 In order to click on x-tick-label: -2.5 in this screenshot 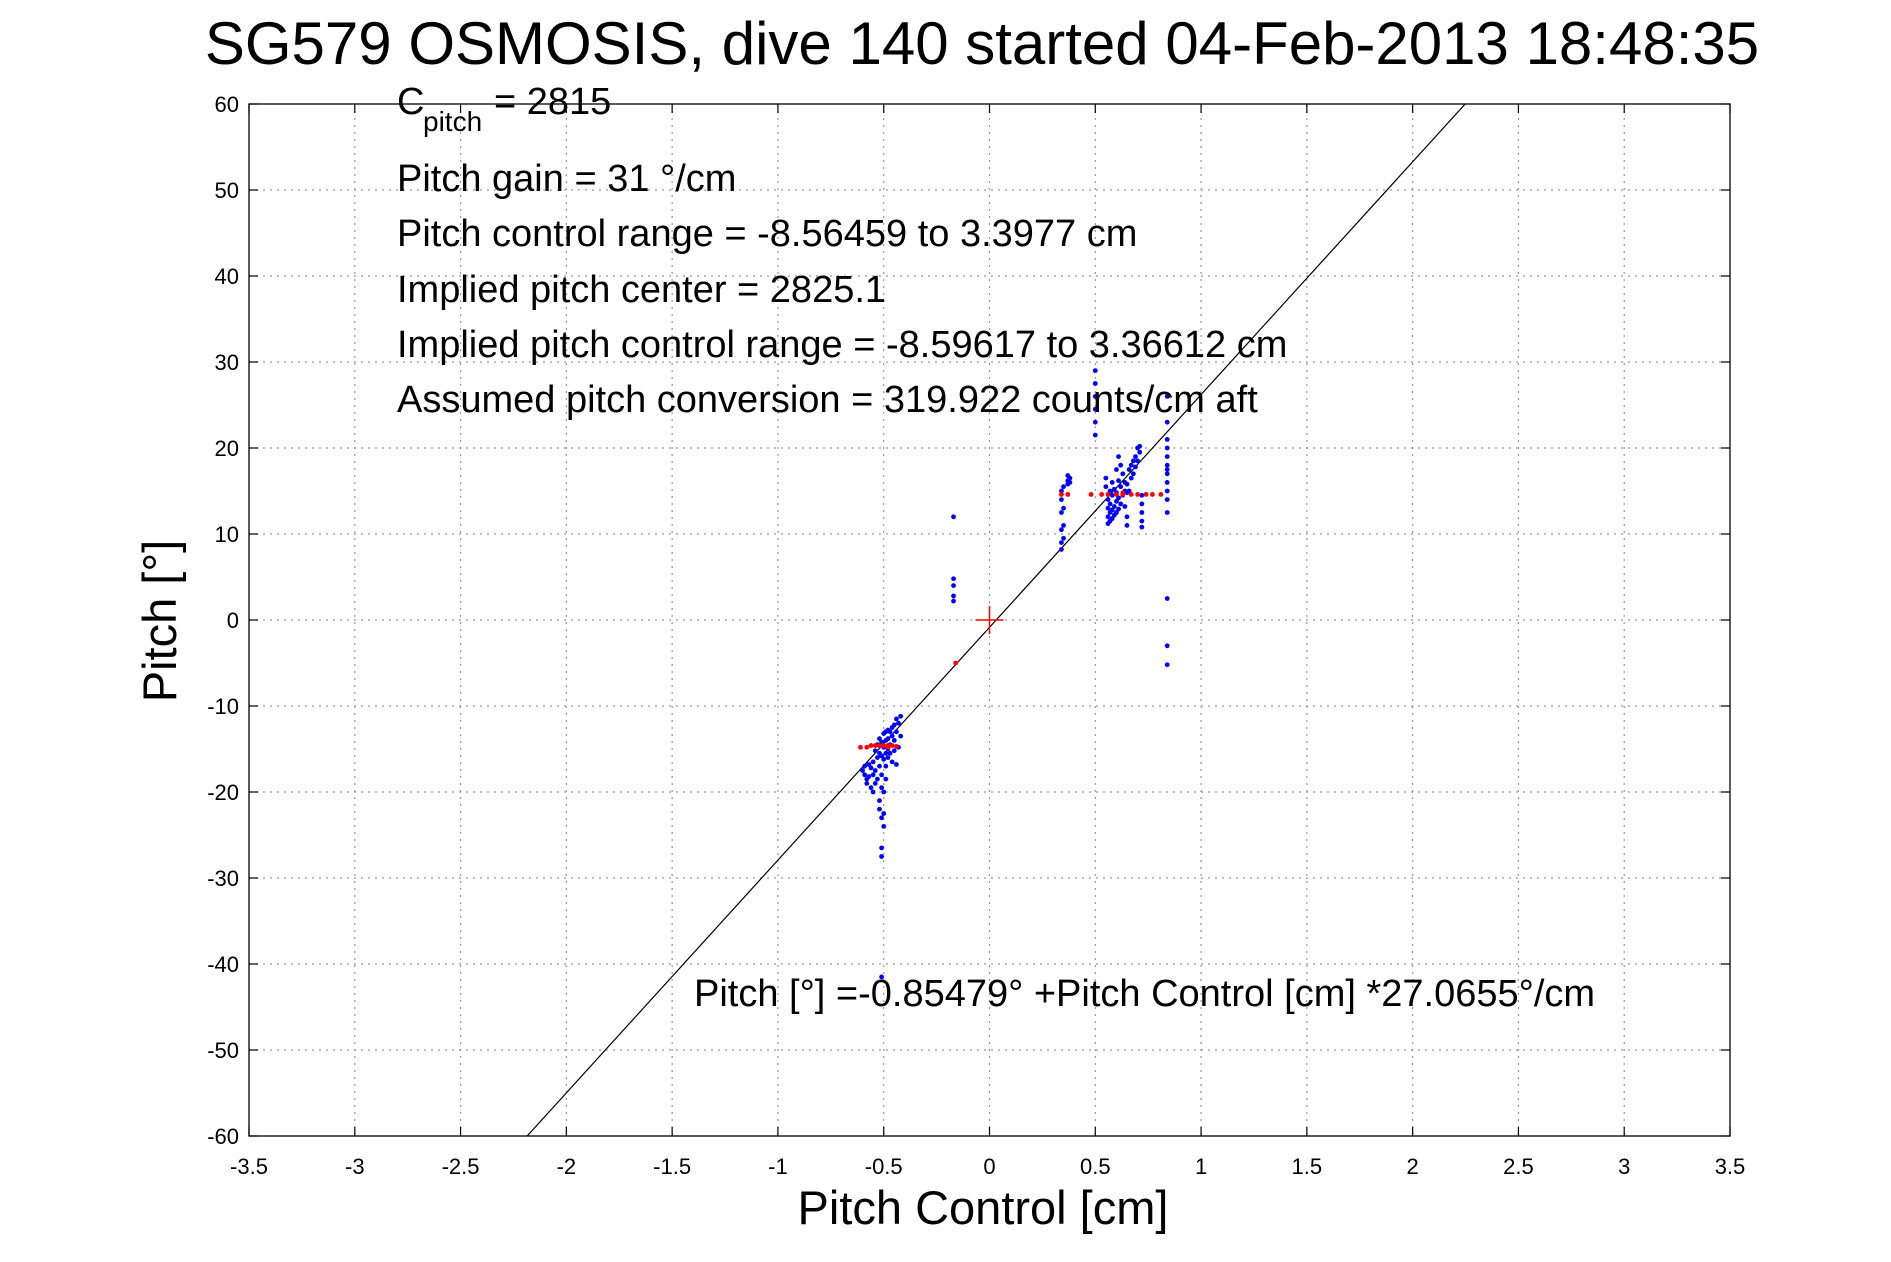, I will do `click(461, 1166)`.